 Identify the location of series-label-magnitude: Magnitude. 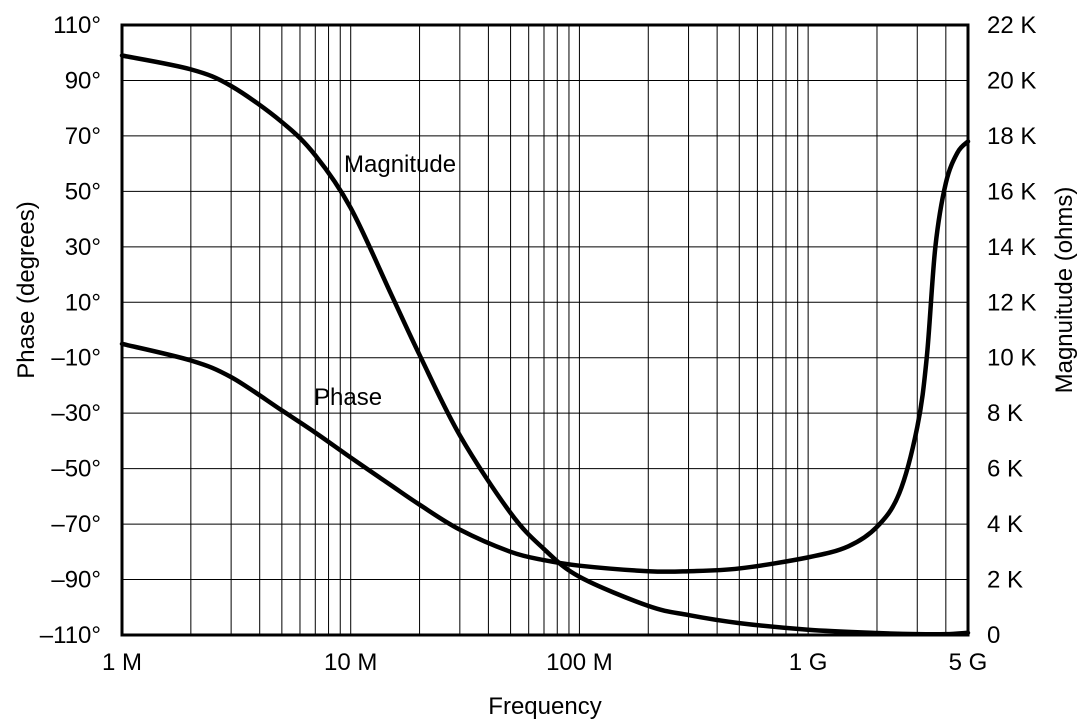
(400, 164).